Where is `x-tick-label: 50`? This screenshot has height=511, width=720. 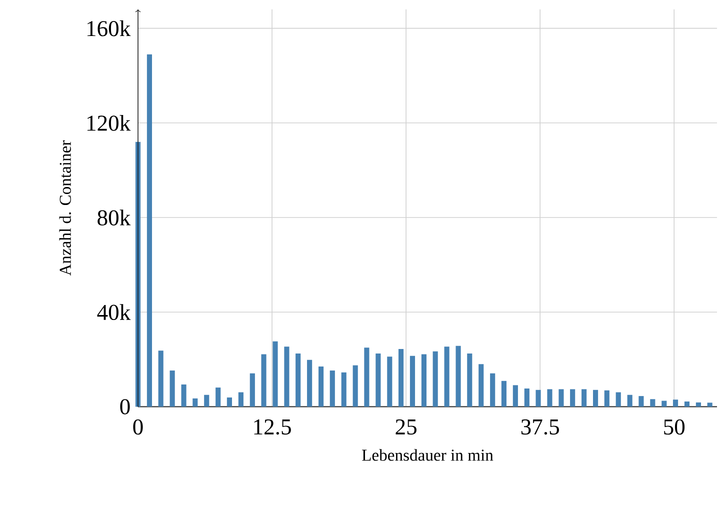 x-tick-label: 50 is located at coordinates (674, 427).